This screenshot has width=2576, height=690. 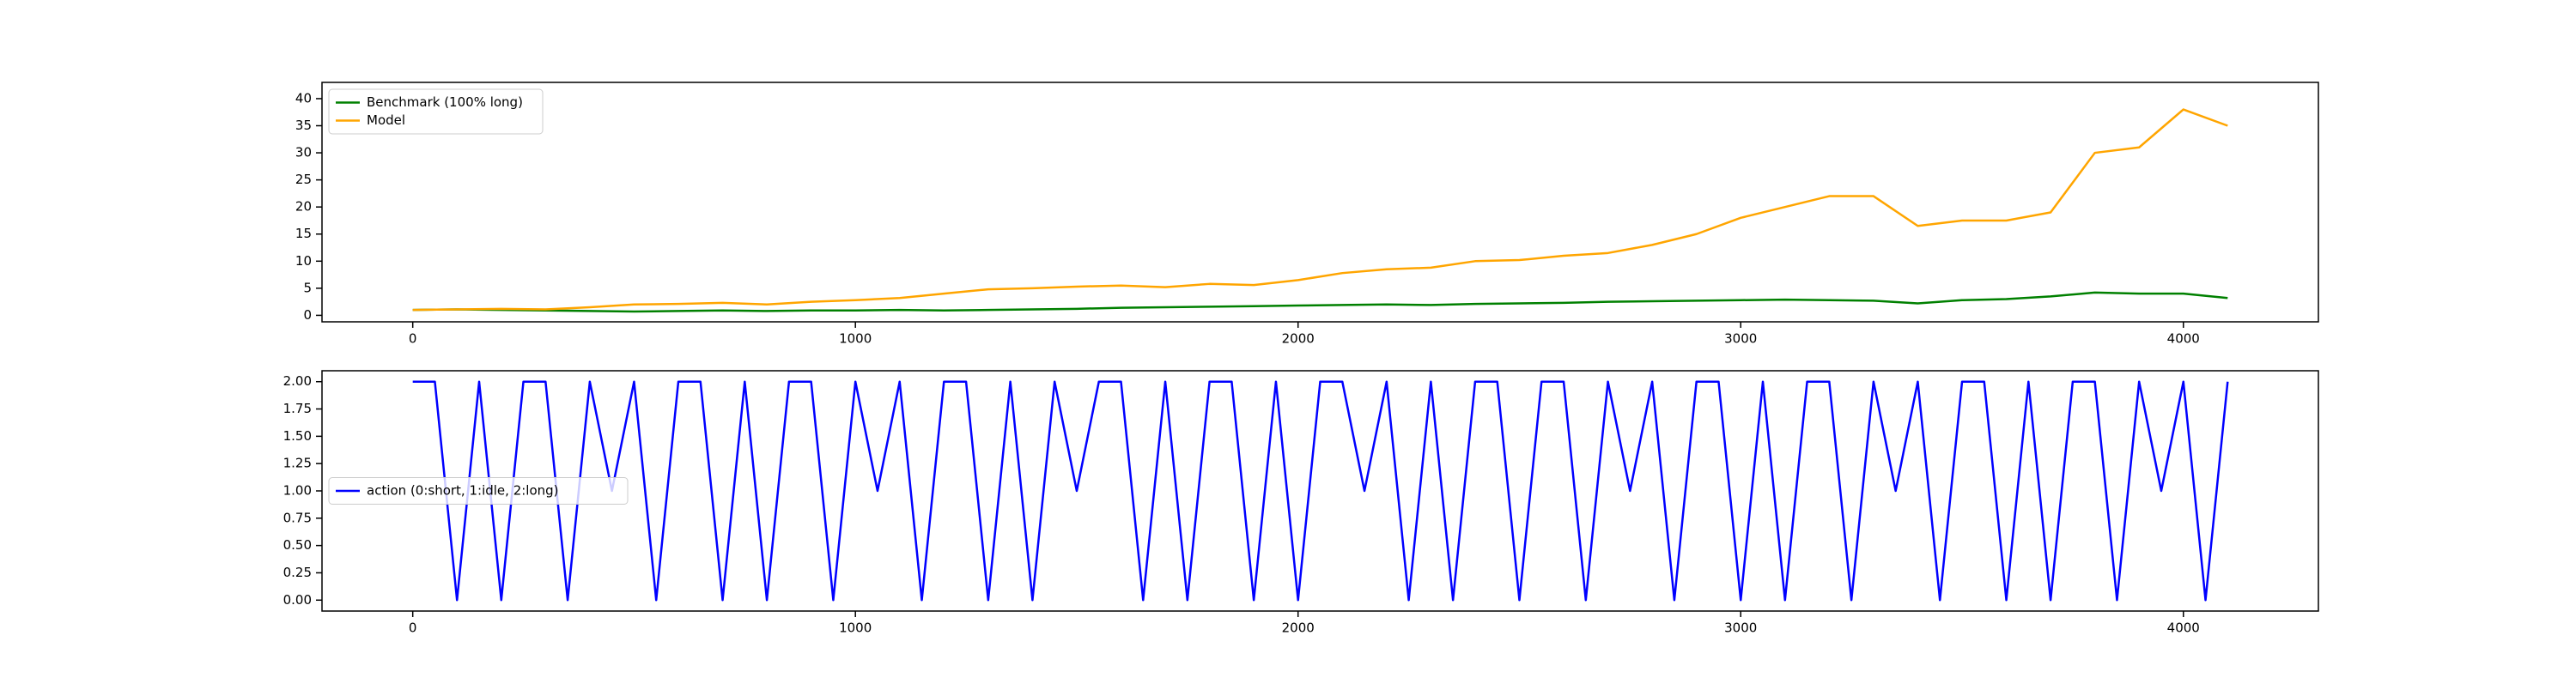 I want to click on legend-label: action (0:short, 1:idle, 2:long), so click(x=463, y=491).